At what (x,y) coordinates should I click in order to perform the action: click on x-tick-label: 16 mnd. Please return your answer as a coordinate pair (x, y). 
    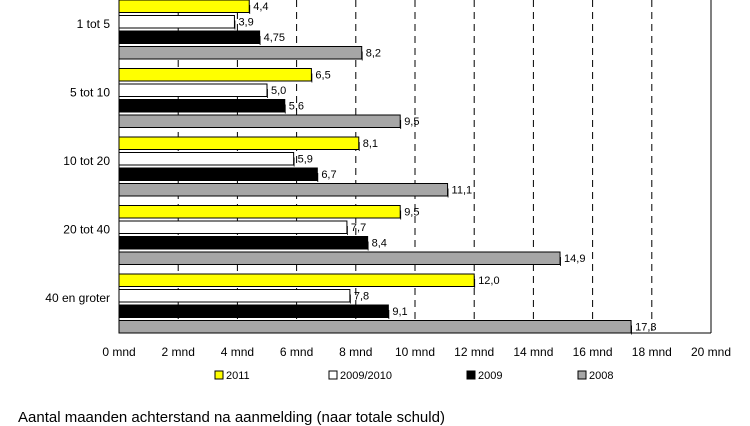
    Looking at the image, I should click on (593, 352).